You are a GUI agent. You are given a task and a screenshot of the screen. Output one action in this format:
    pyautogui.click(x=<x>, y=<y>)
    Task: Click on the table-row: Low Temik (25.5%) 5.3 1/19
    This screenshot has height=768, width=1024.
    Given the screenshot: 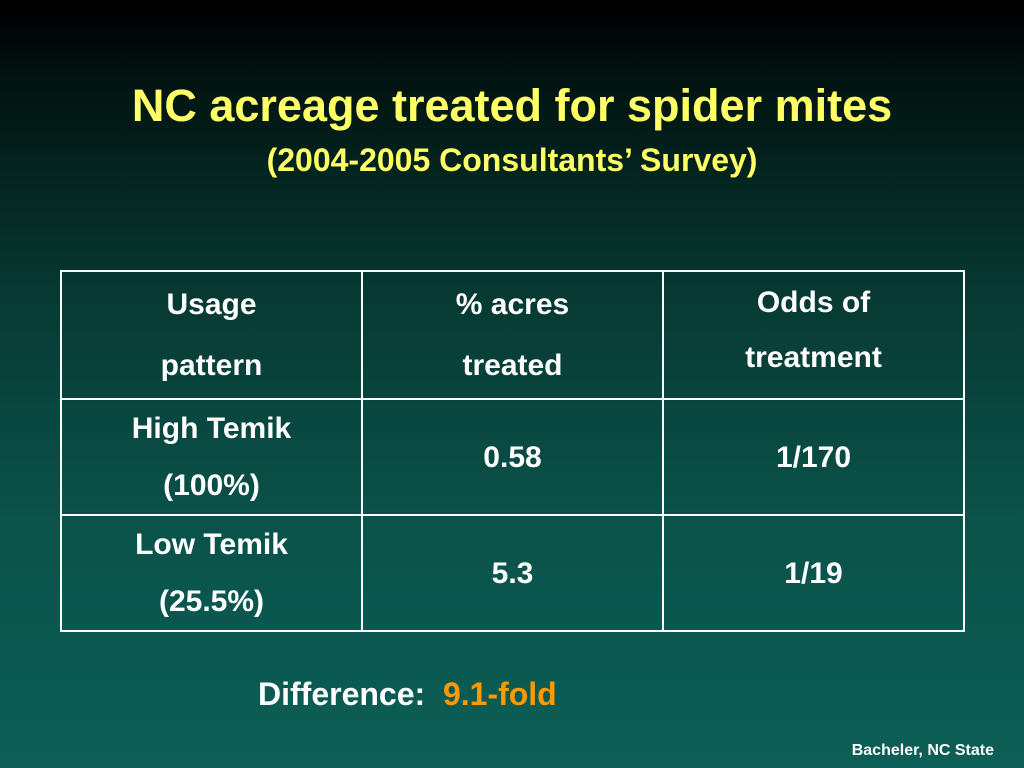 What is the action you would take?
    pyautogui.click(x=512, y=573)
    